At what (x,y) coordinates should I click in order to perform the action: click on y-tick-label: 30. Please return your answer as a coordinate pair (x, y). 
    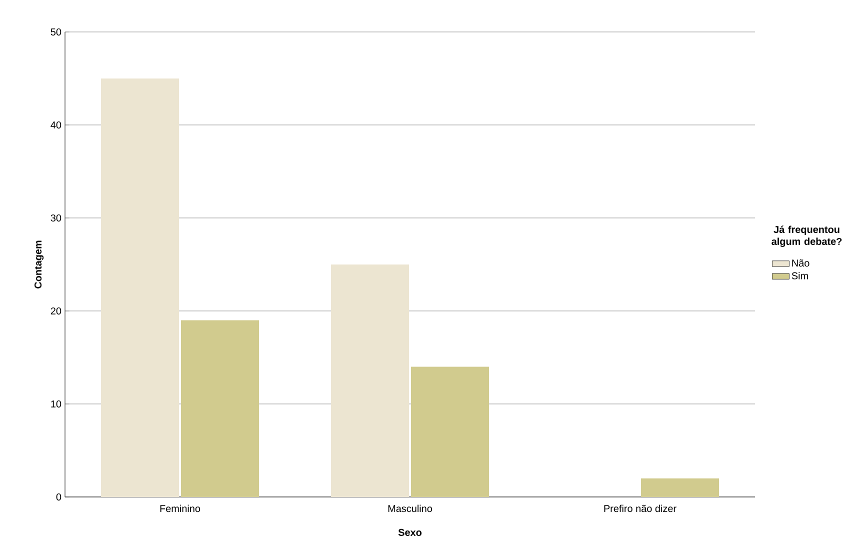
    Looking at the image, I should click on (56, 218).